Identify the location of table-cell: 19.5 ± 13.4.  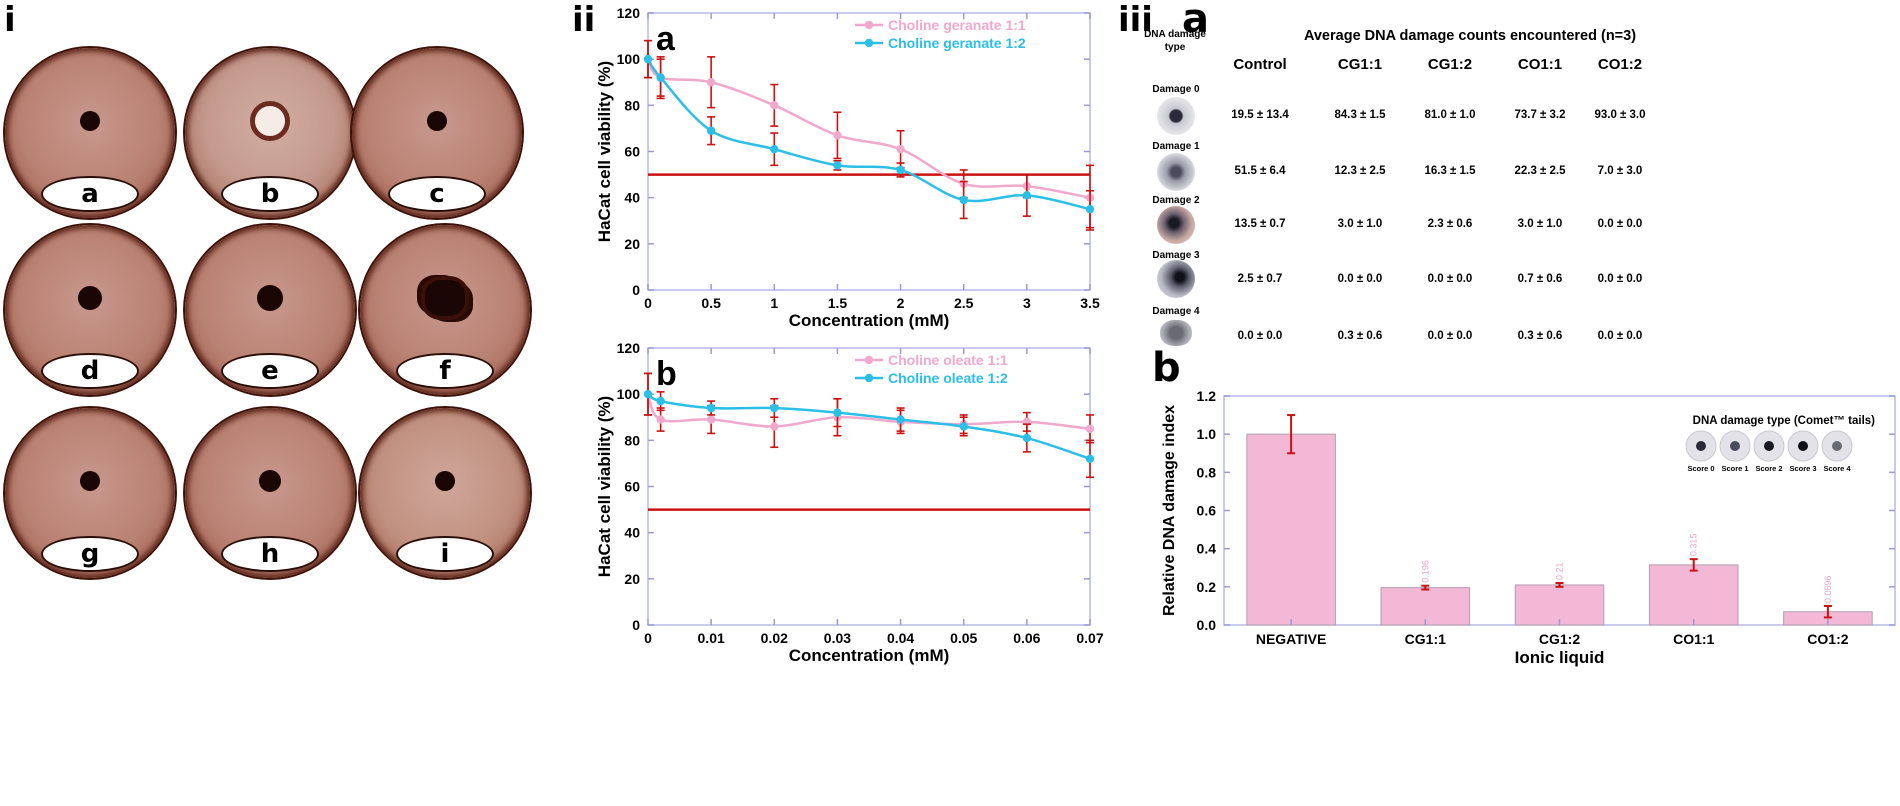
(1260, 115).